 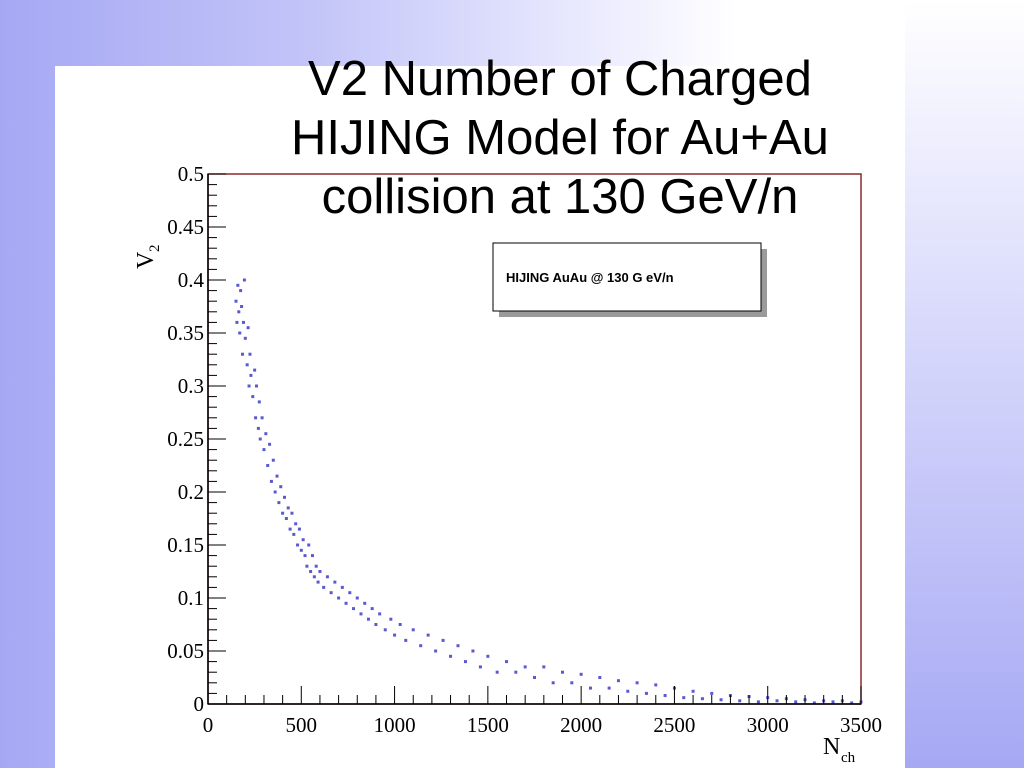 What do you see at coordinates (581, 725) in the screenshot?
I see `x-tick-label: 2000` at bounding box center [581, 725].